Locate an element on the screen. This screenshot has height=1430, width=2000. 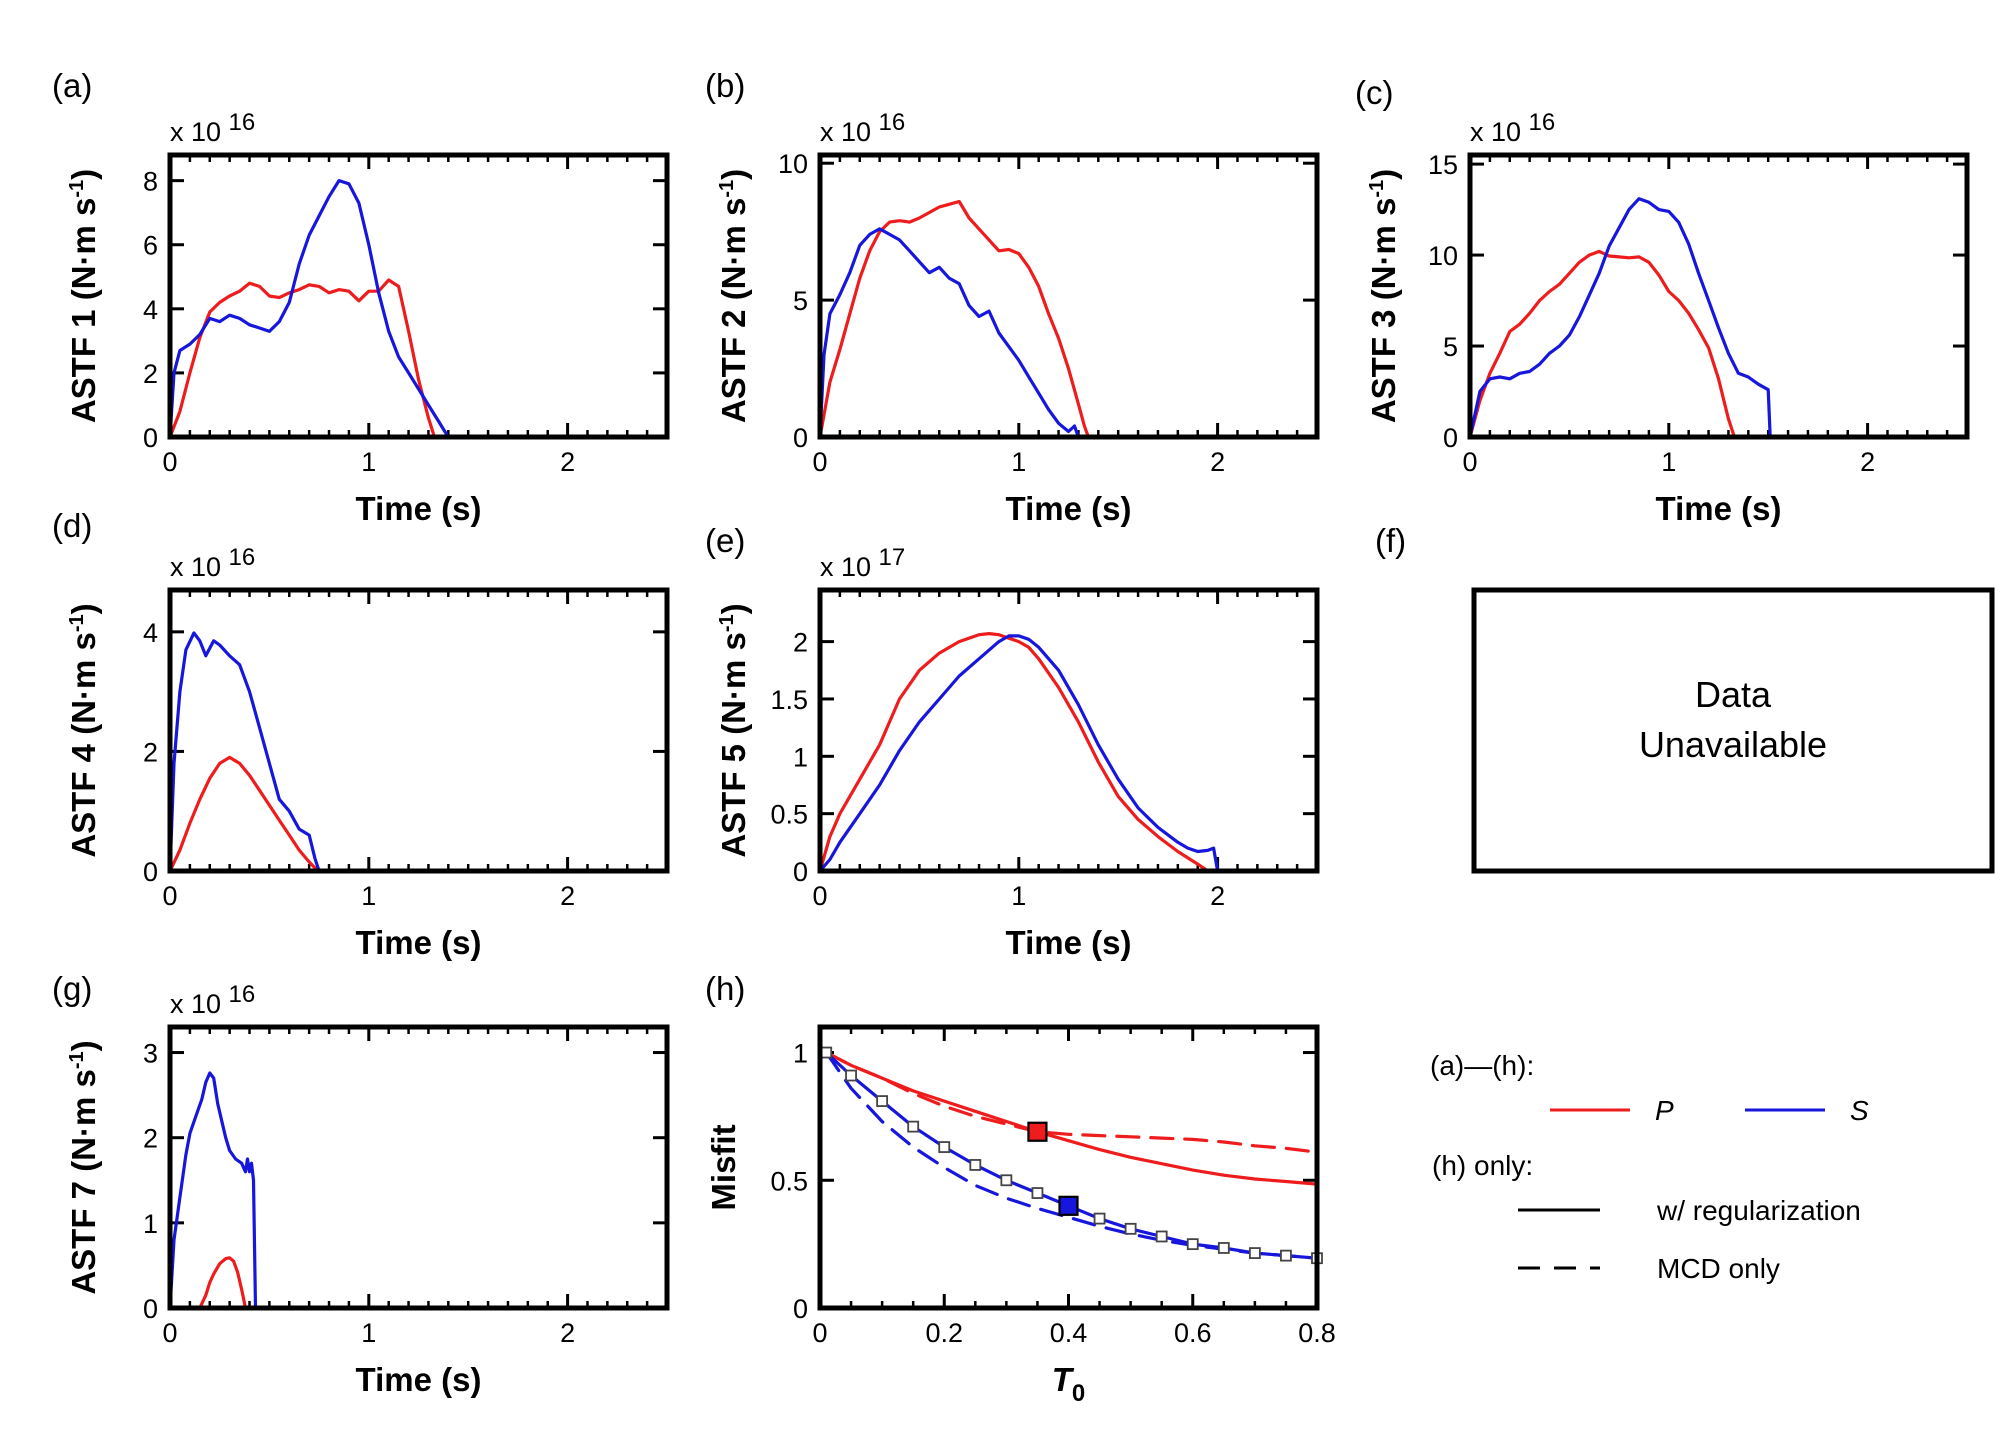
y-tick-label: 5 is located at coordinates (800, 301).